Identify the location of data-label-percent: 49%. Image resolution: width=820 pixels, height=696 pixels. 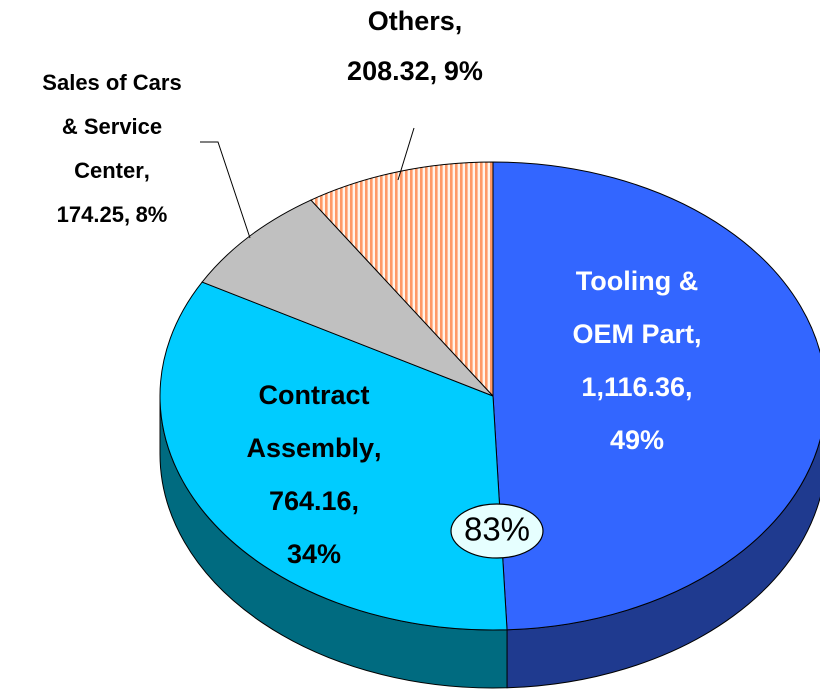
(637, 440).